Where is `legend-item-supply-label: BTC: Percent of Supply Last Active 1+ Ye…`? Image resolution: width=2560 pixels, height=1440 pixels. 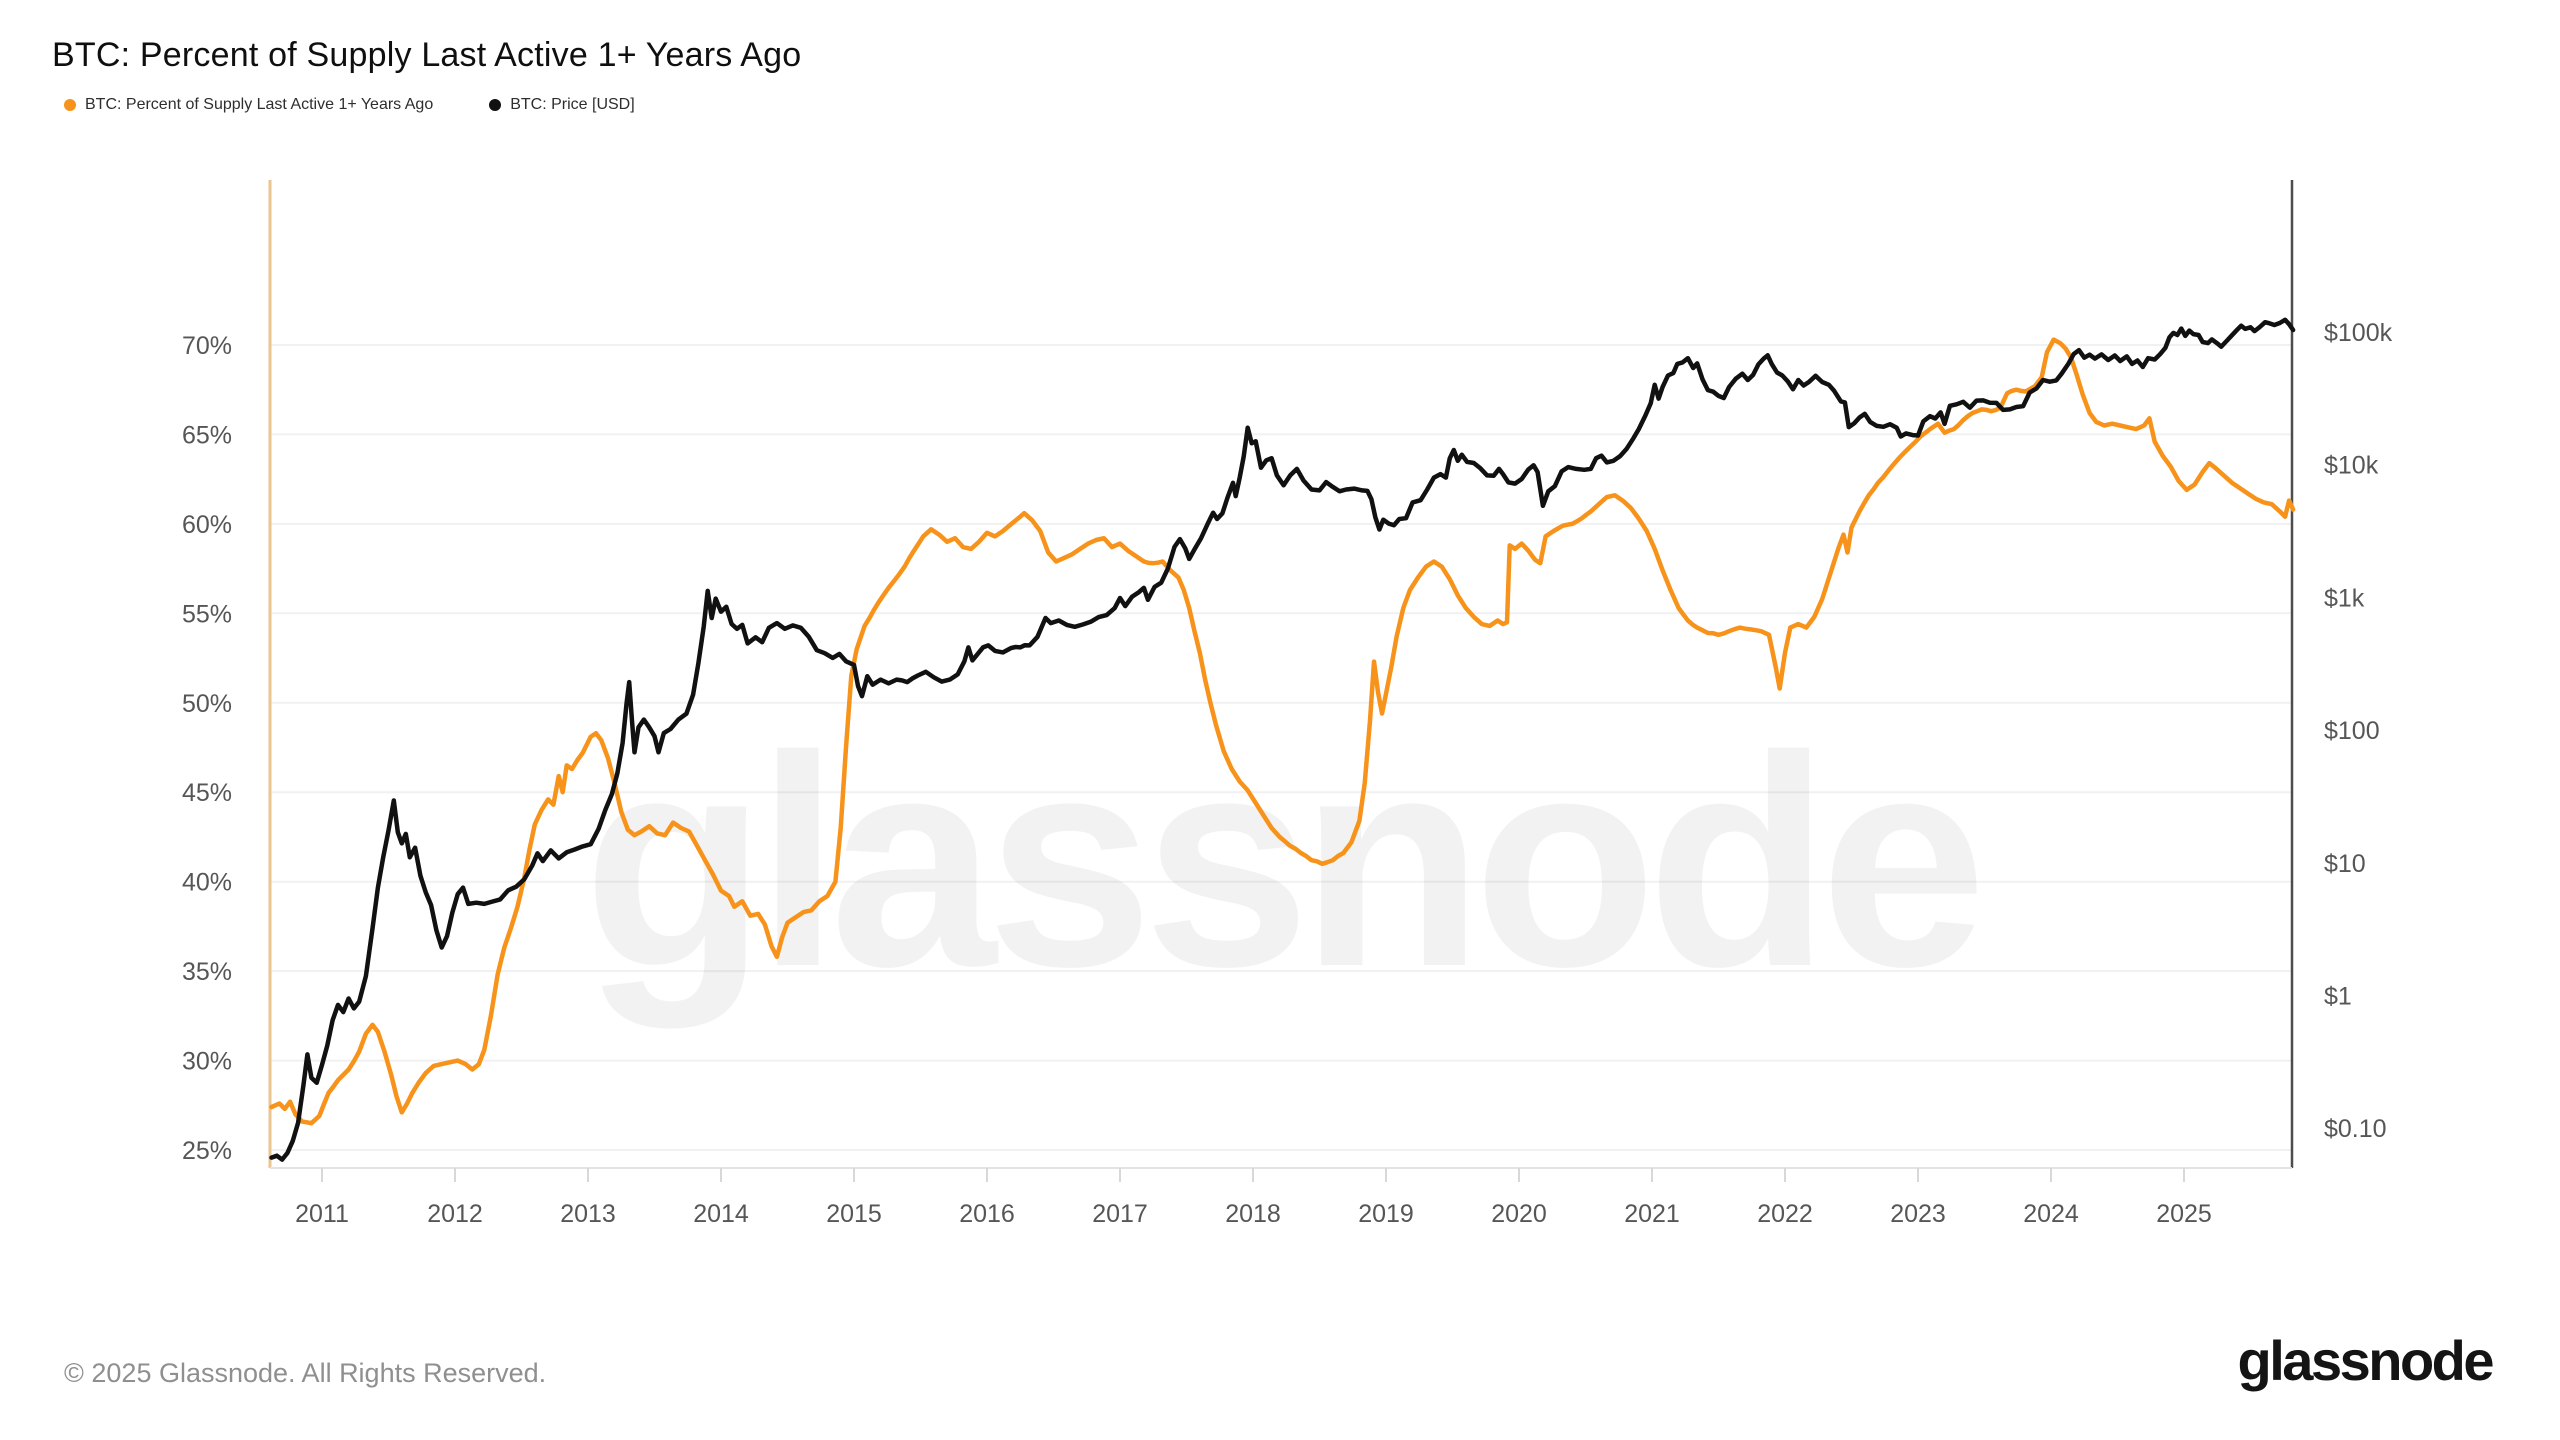
legend-item-supply-label: BTC: Percent of Supply Last Active 1+ Ye… is located at coordinates (259, 104).